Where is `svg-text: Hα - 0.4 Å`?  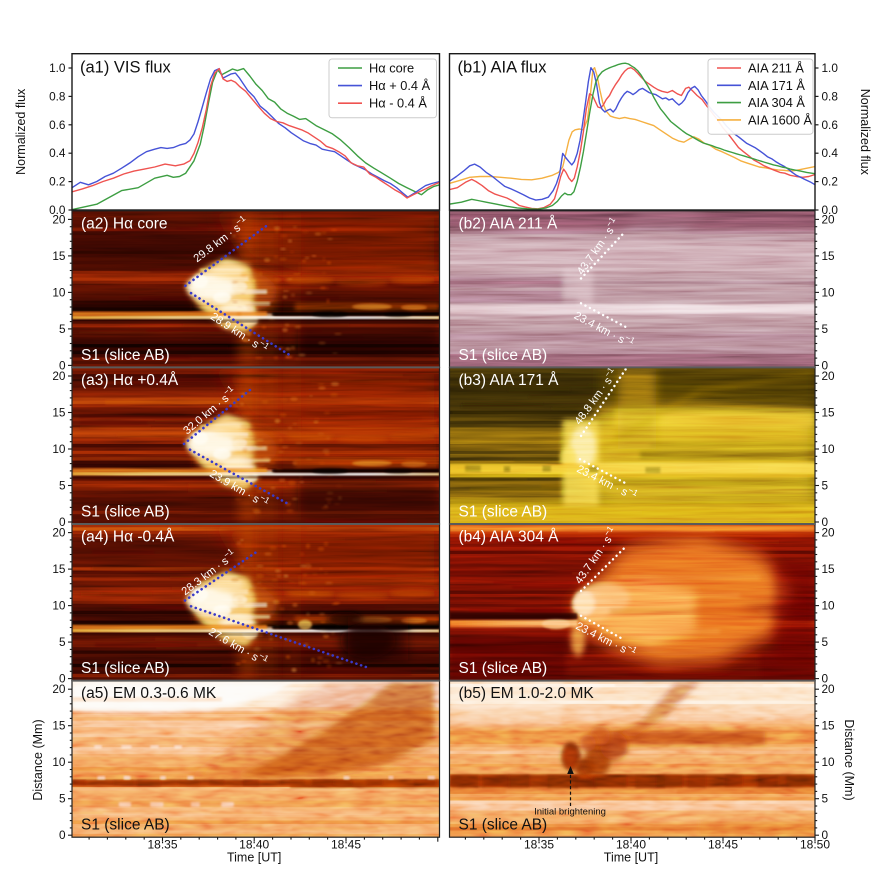 svg-text: Hα - 0.4 Å is located at coordinates (398, 103).